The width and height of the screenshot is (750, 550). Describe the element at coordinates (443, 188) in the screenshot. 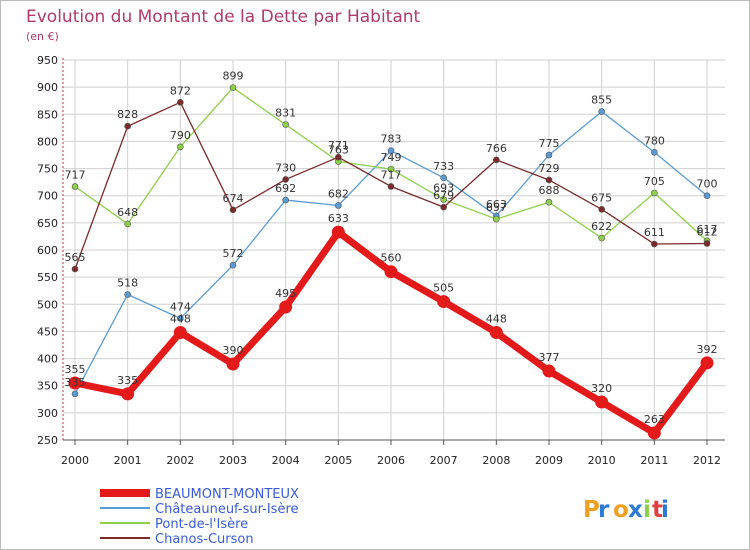

I see `data-label-pont: 693` at that location.